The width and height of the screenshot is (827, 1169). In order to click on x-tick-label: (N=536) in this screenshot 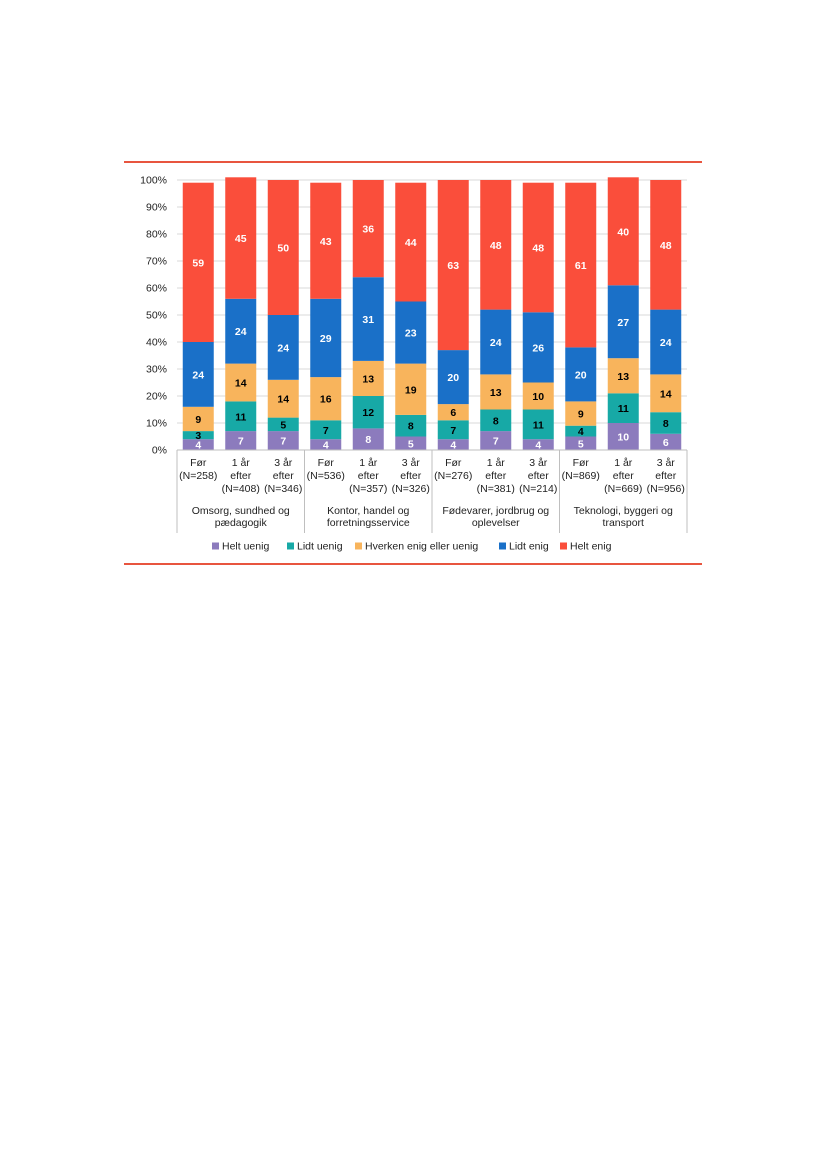, I will do `click(326, 476)`.